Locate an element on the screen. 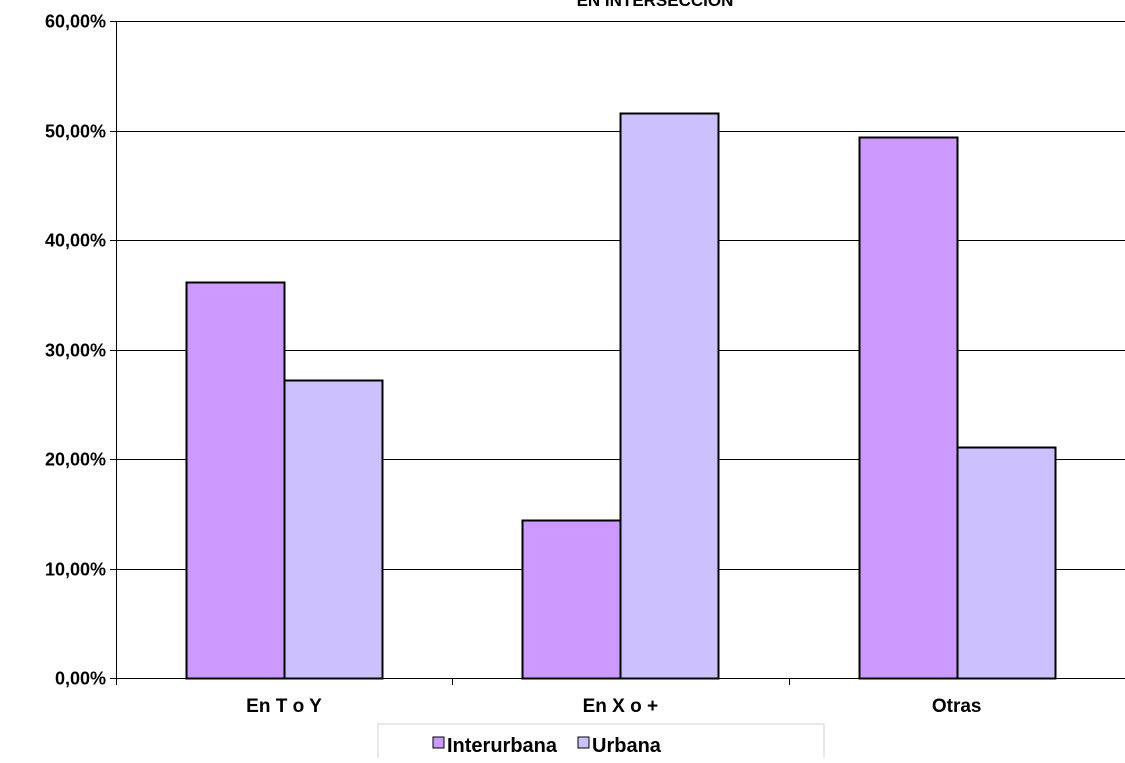  y-tick-label: 50,00% is located at coordinates (75, 132).